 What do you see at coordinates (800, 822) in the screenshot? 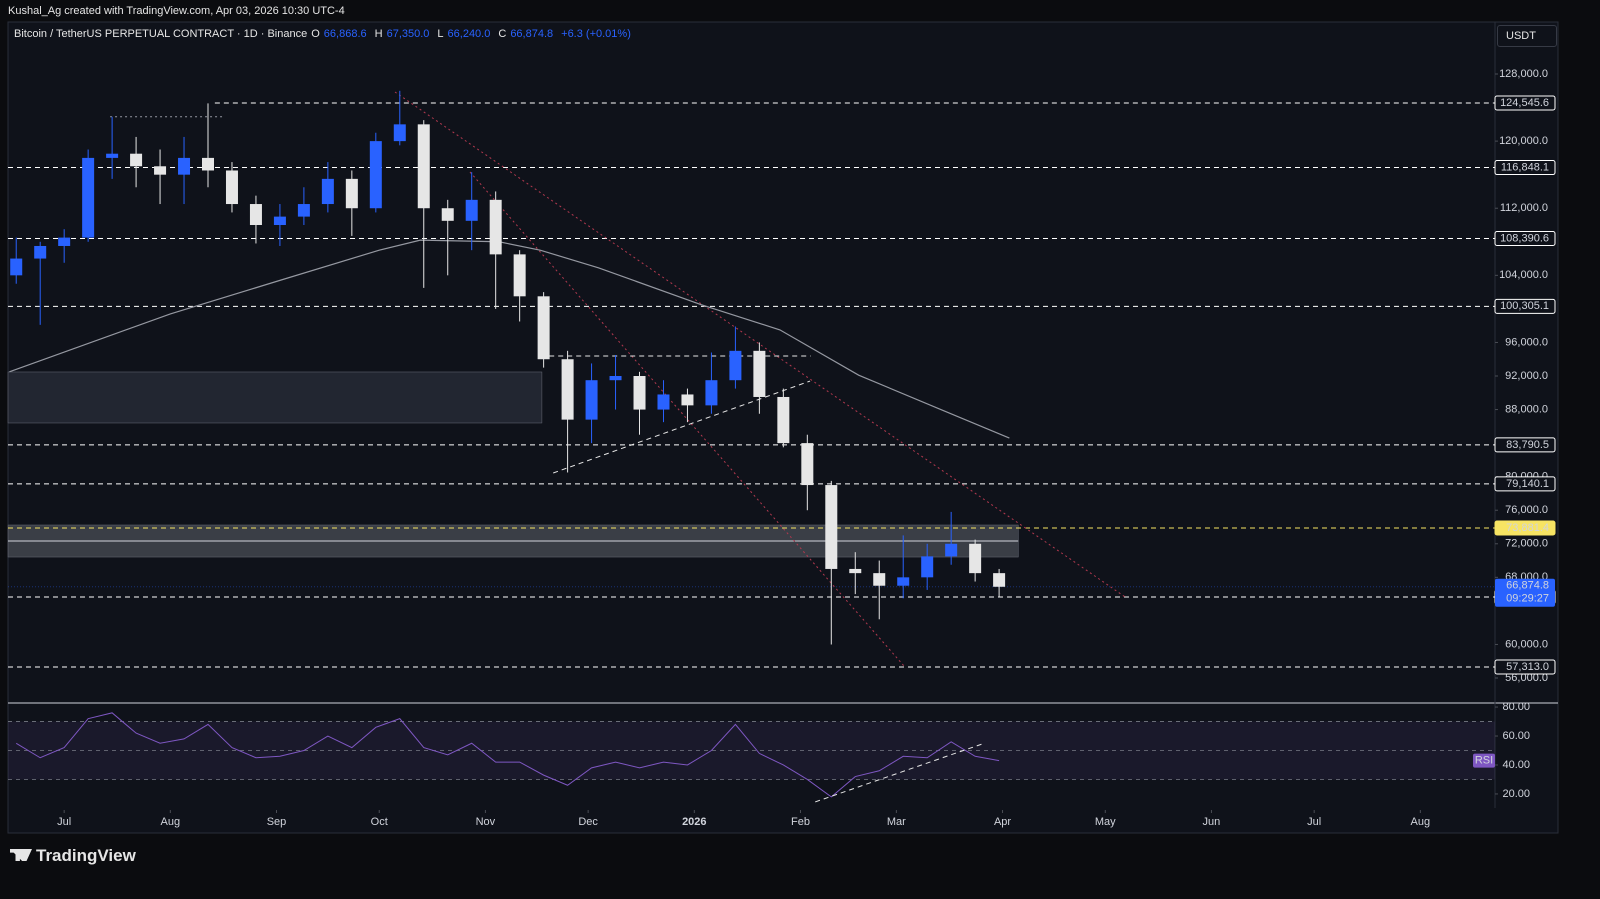
I see `x-tick-label: Feb` at bounding box center [800, 822].